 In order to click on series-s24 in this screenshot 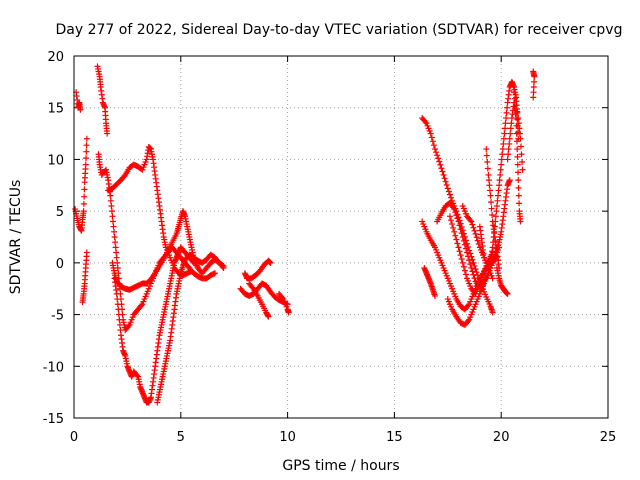, I will do `click(518, 131)`.